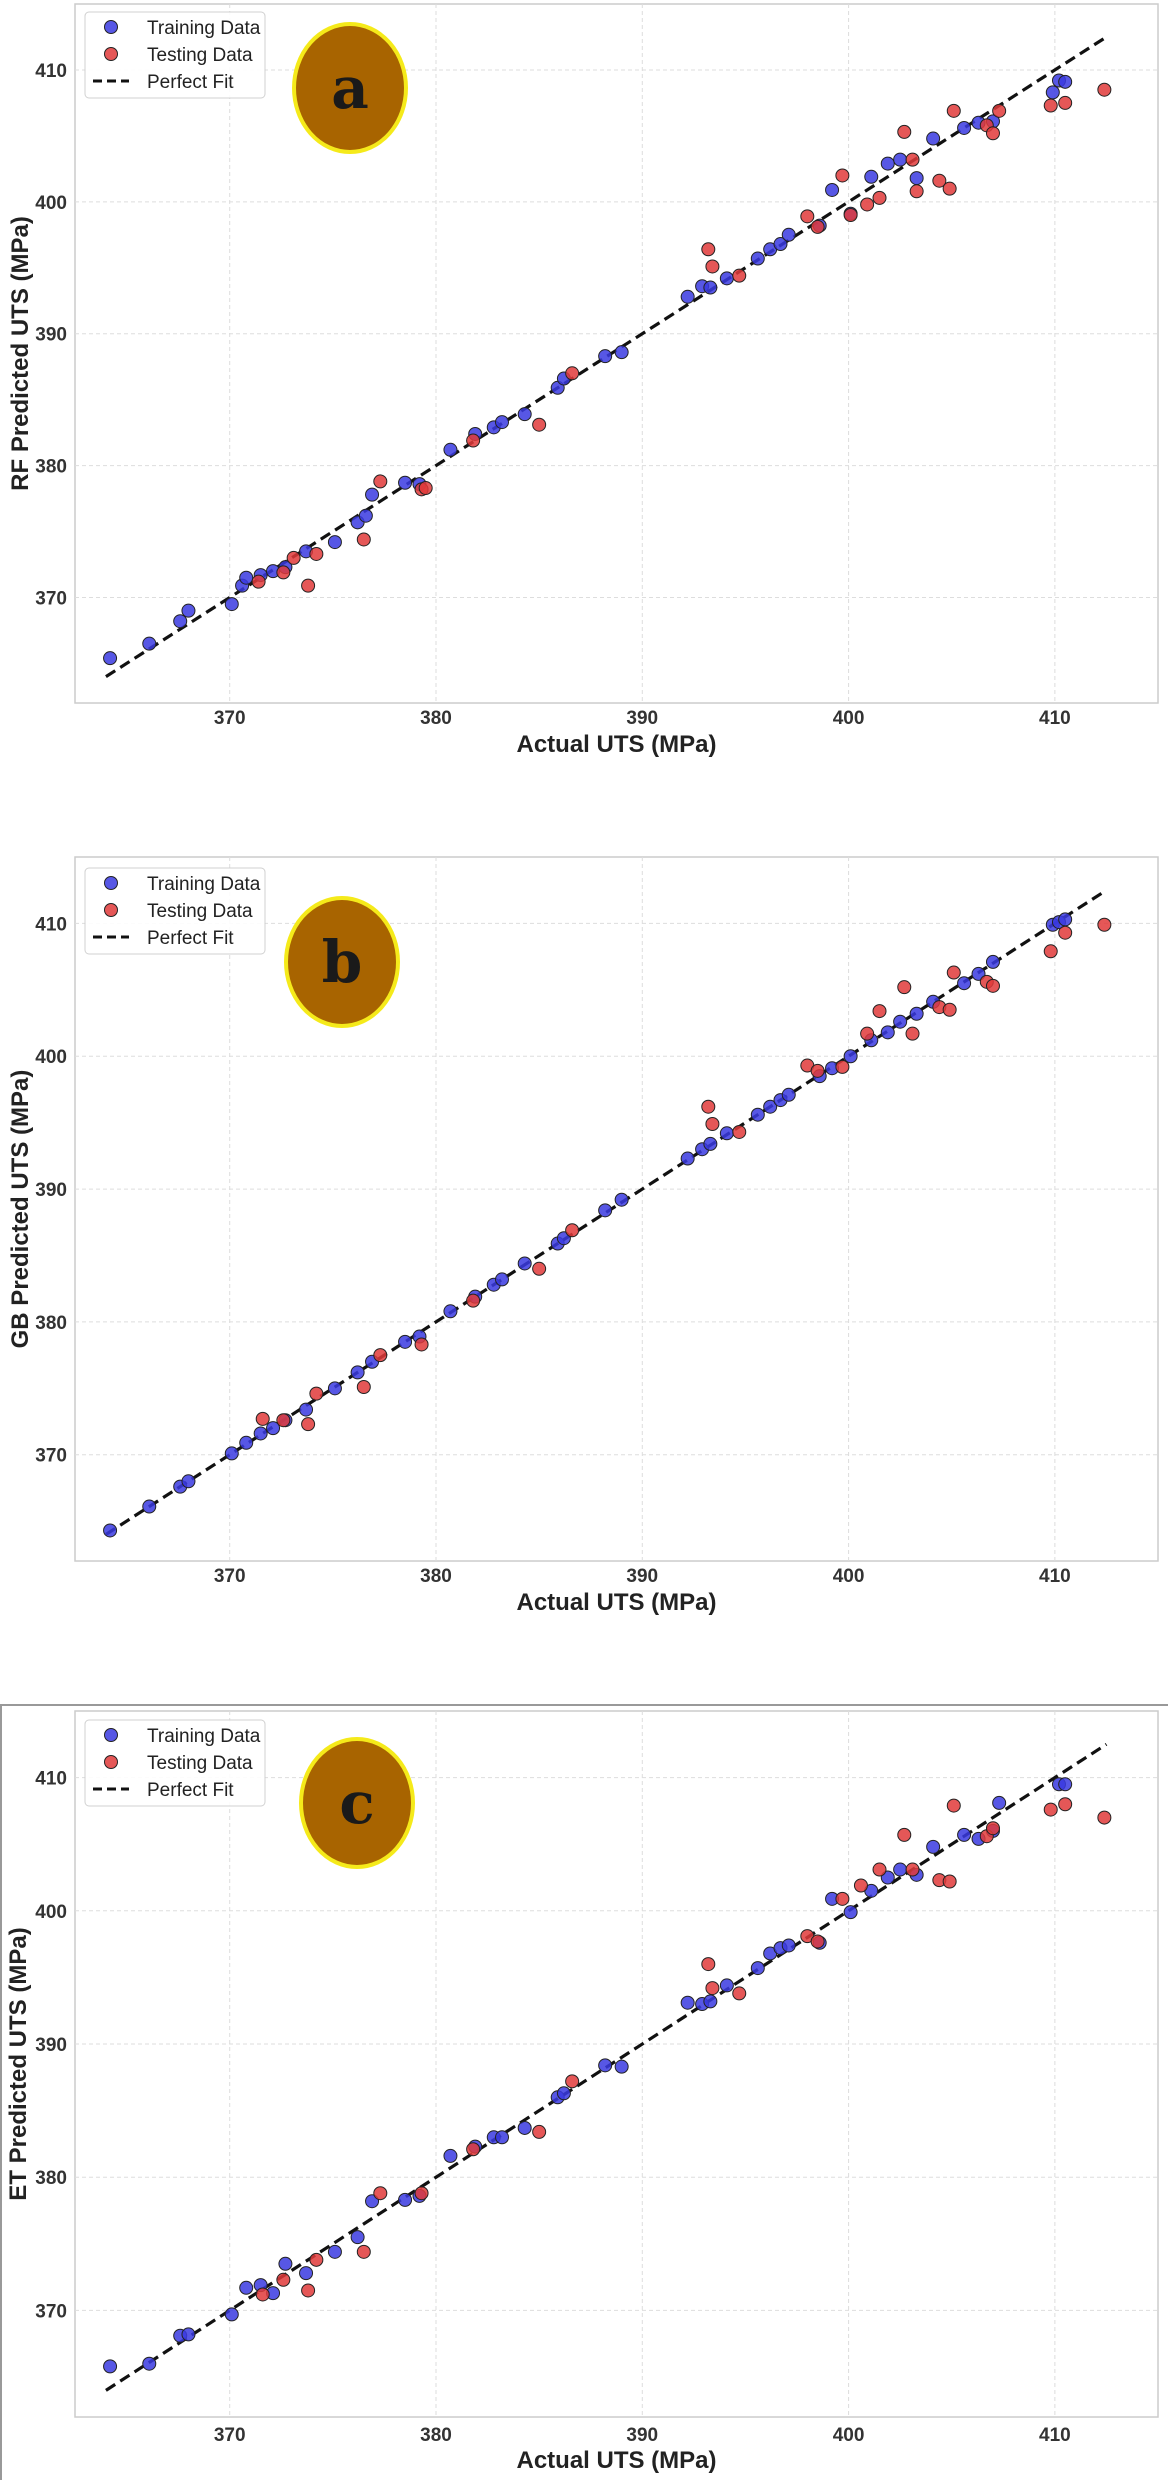 Image resolution: width=1168 pixels, height=2480 pixels. What do you see at coordinates (18, 2063) in the screenshot?
I see `y-axis-label: ET Predicted UTS (MPa)` at bounding box center [18, 2063].